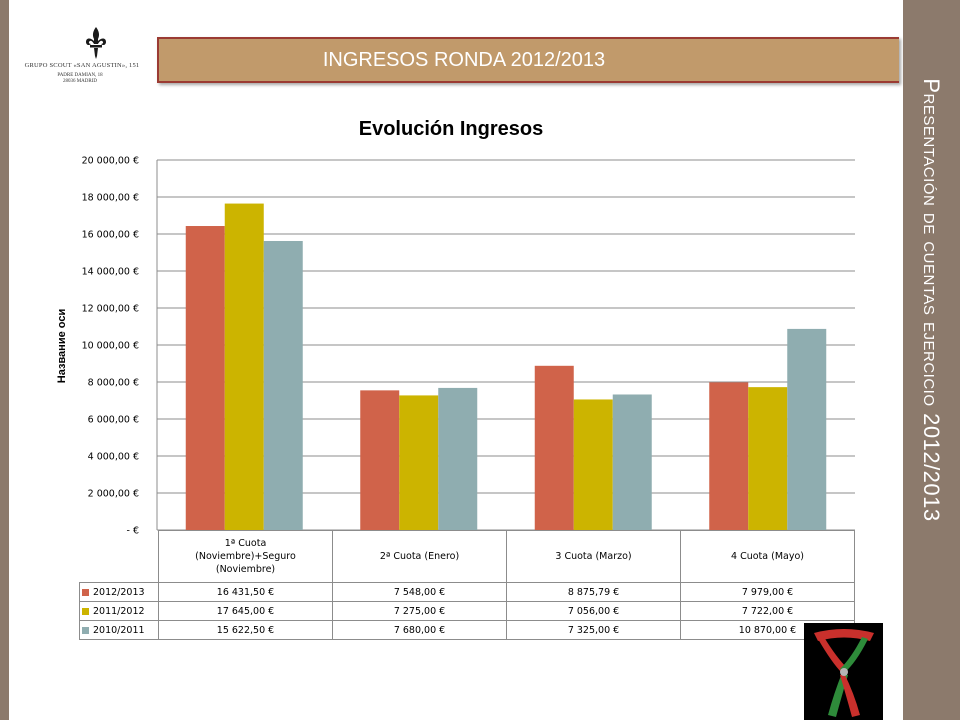 This screenshot has width=960, height=725. Describe the element at coordinates (113, 457) in the screenshot. I see `y-tick-label: 4 000,00 €` at that location.